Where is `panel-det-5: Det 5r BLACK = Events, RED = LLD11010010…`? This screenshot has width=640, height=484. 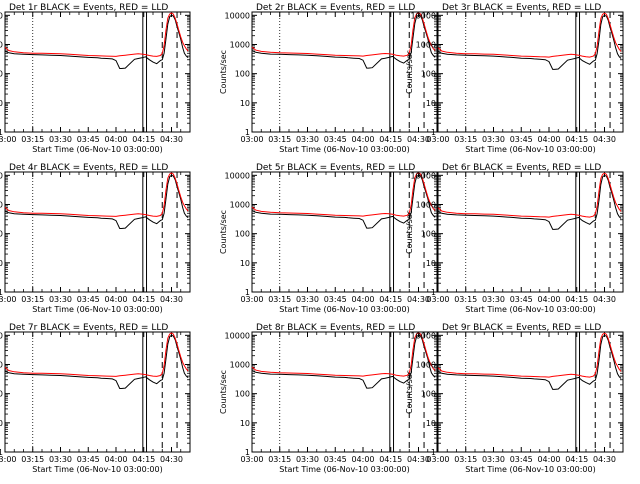 panel-det-5: Det 5r BLACK = Events, RED = LLD11010010… is located at coordinates (328, 238).